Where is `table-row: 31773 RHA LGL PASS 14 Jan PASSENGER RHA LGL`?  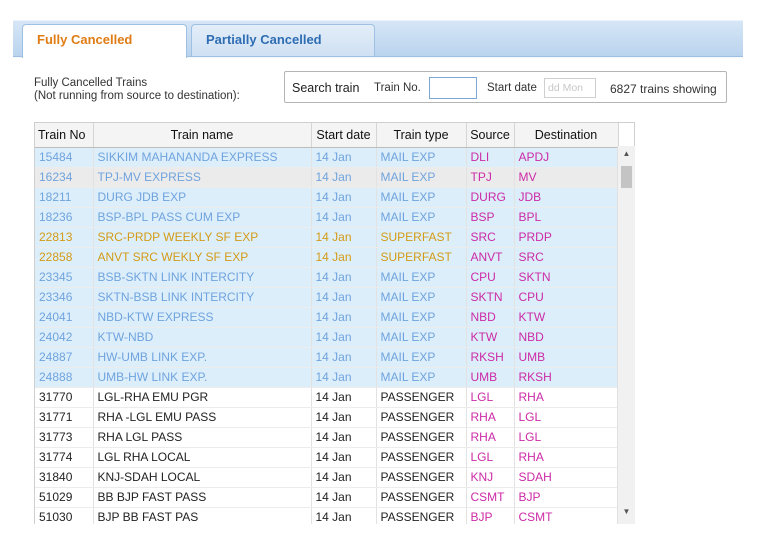
table-row: 31773 RHA LGL PASS 14 Jan PASSENGER RHA LGL is located at coordinates (327, 437).